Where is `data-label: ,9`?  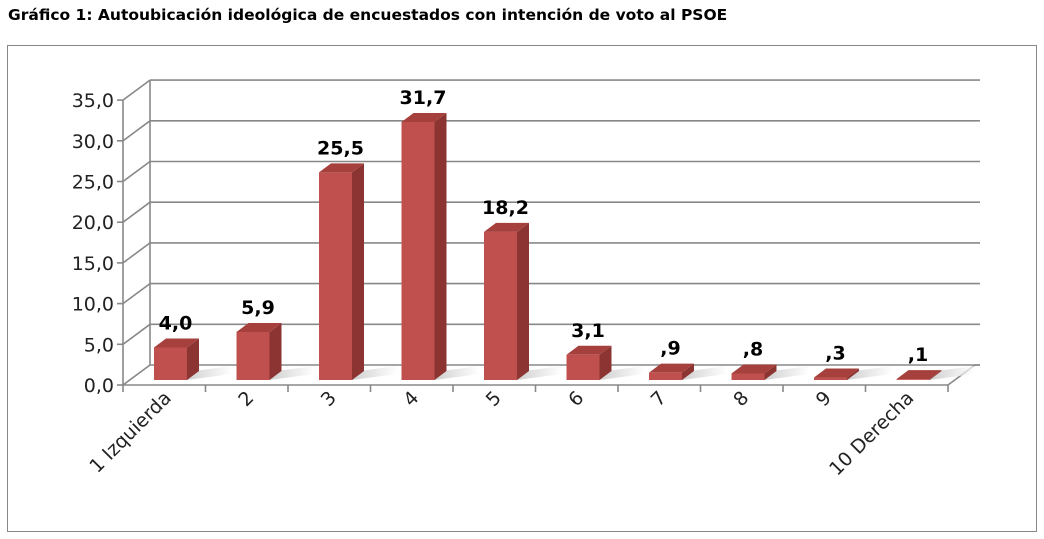 data-label: ,9 is located at coordinates (670, 349).